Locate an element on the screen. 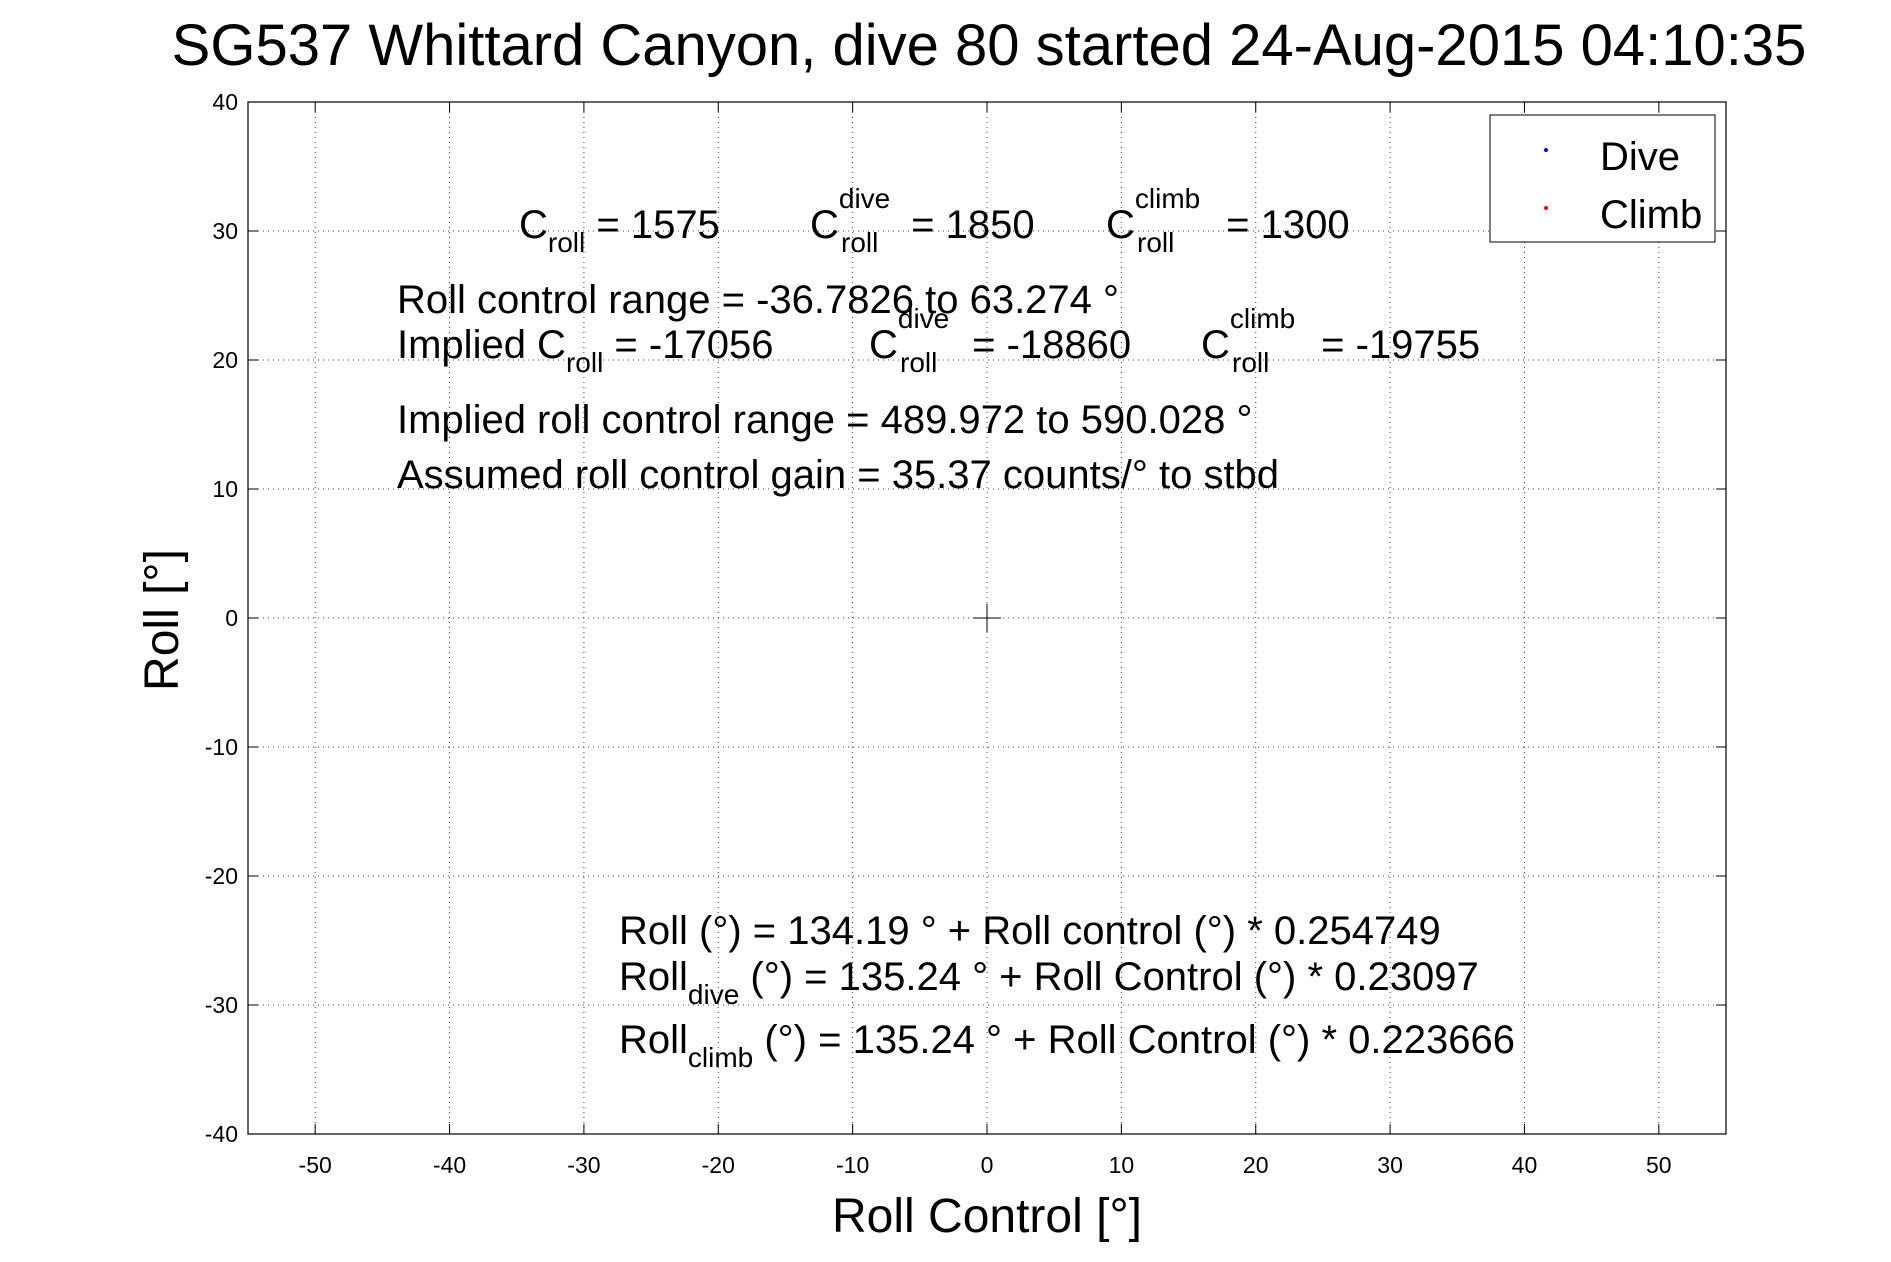 The height and width of the screenshot is (1262, 1891). y-tick-label: 10 is located at coordinates (225, 489).